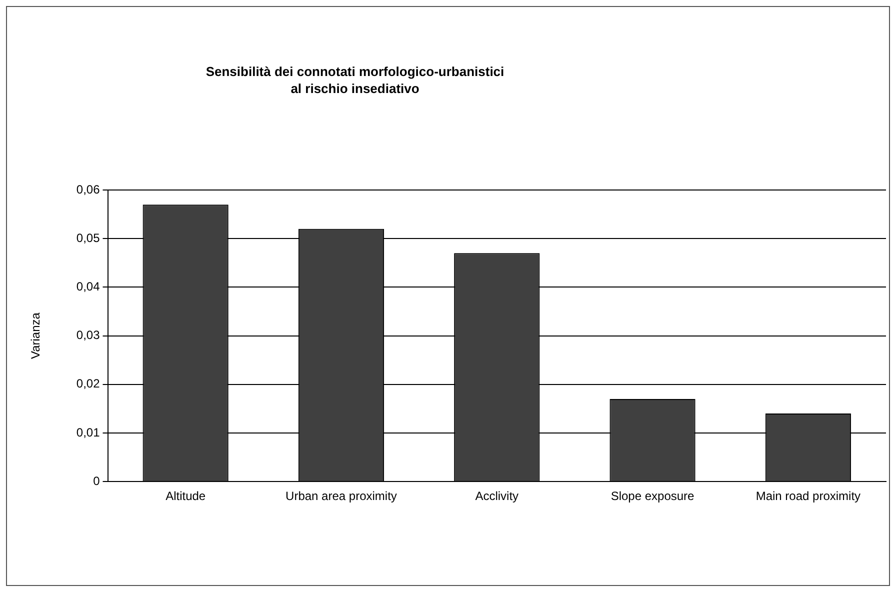 This screenshot has height=592, width=896. What do you see at coordinates (355, 80) in the screenshot?
I see `chart-title: Sensibilità dei connotati morfologico-urbanistici al rischio insediativo` at bounding box center [355, 80].